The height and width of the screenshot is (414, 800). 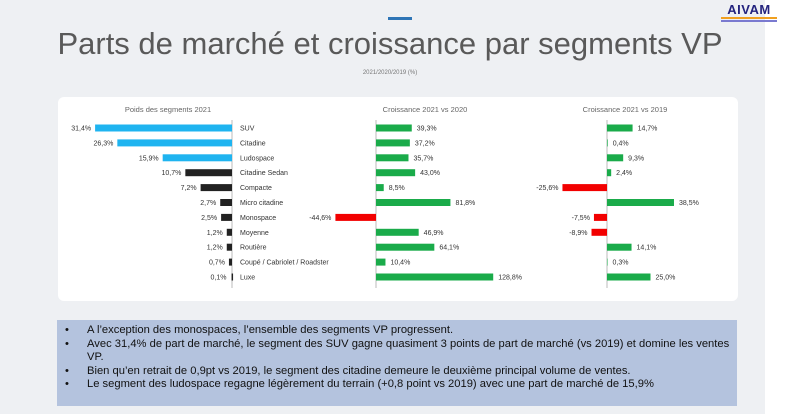 I want to click on data-label: -25,6%, so click(x=547, y=188).